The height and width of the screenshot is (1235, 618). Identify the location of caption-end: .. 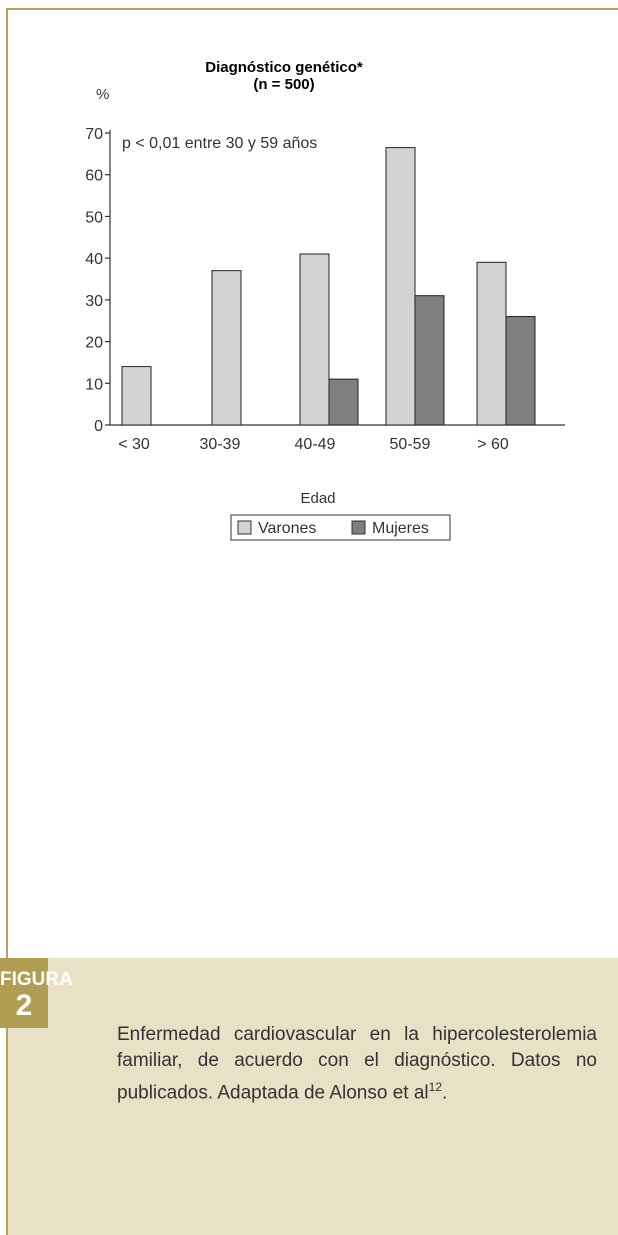
(445, 1093).